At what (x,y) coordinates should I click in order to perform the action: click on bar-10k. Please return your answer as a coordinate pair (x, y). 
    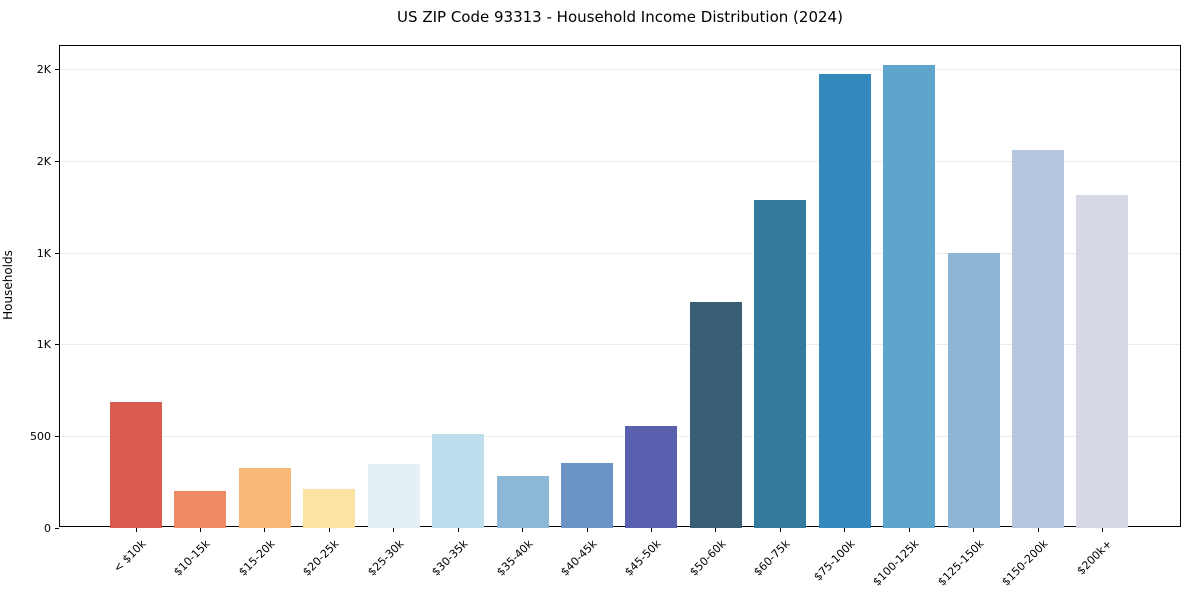
    Looking at the image, I should click on (136, 464).